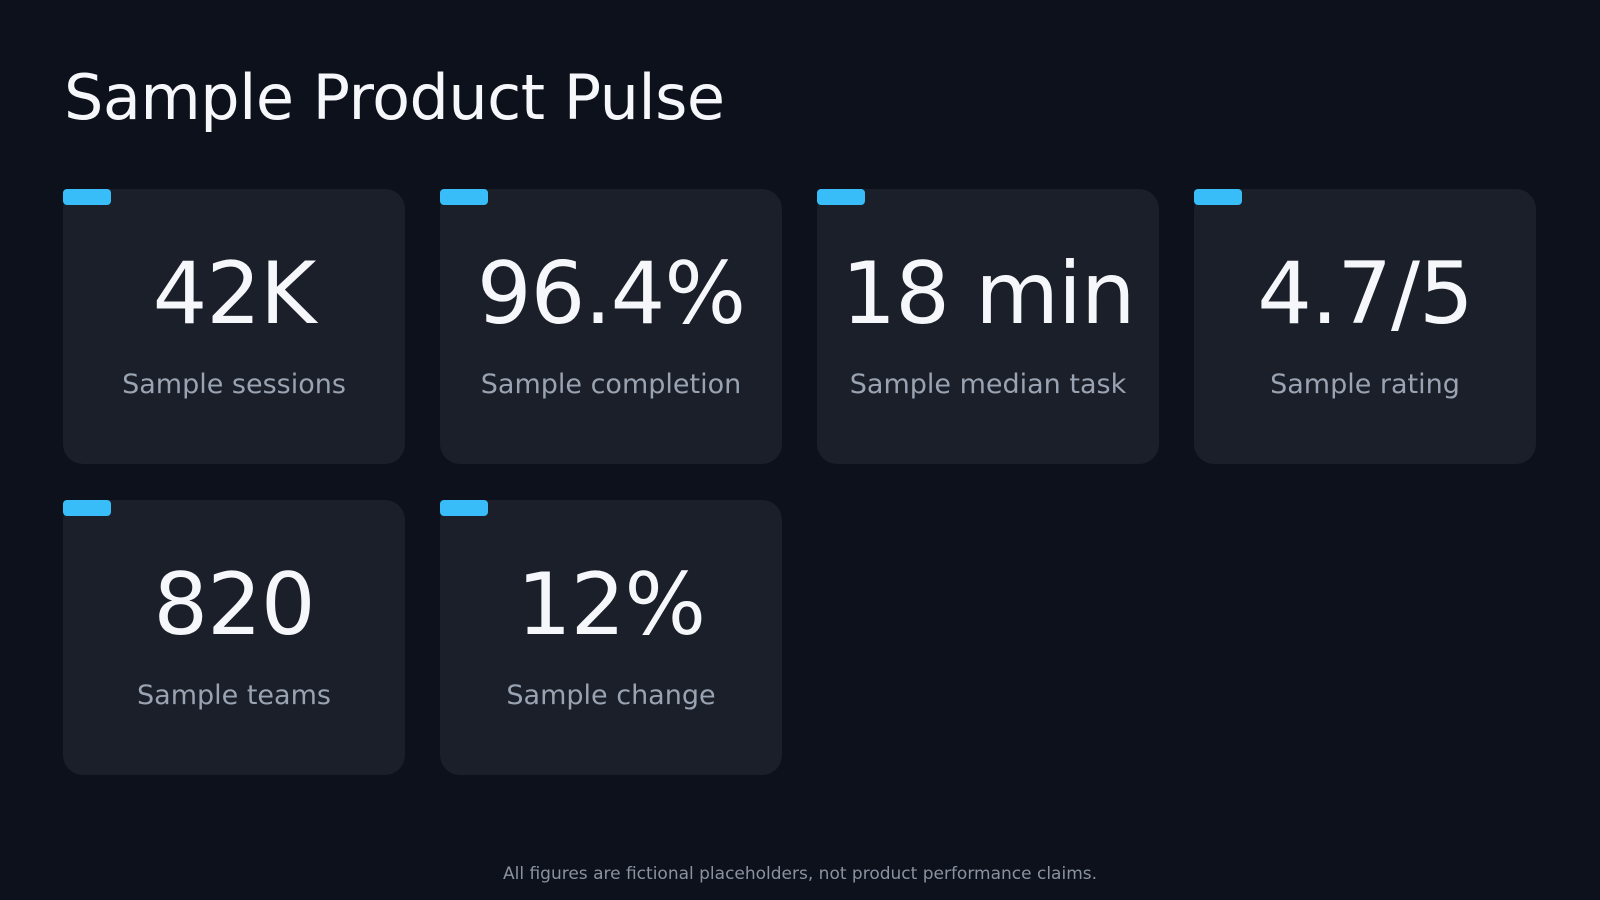  What do you see at coordinates (234, 294) in the screenshot?
I see `kpi-value: 42K` at bounding box center [234, 294].